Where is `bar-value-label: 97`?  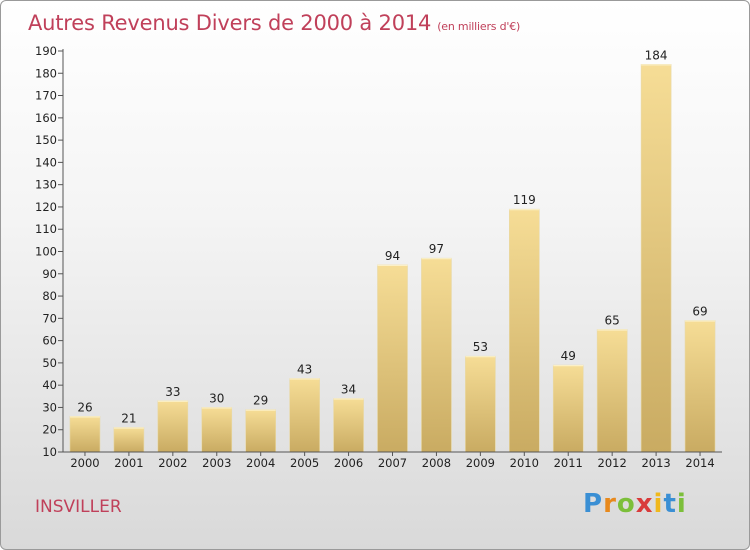
bar-value-label: 97 is located at coordinates (436, 249).